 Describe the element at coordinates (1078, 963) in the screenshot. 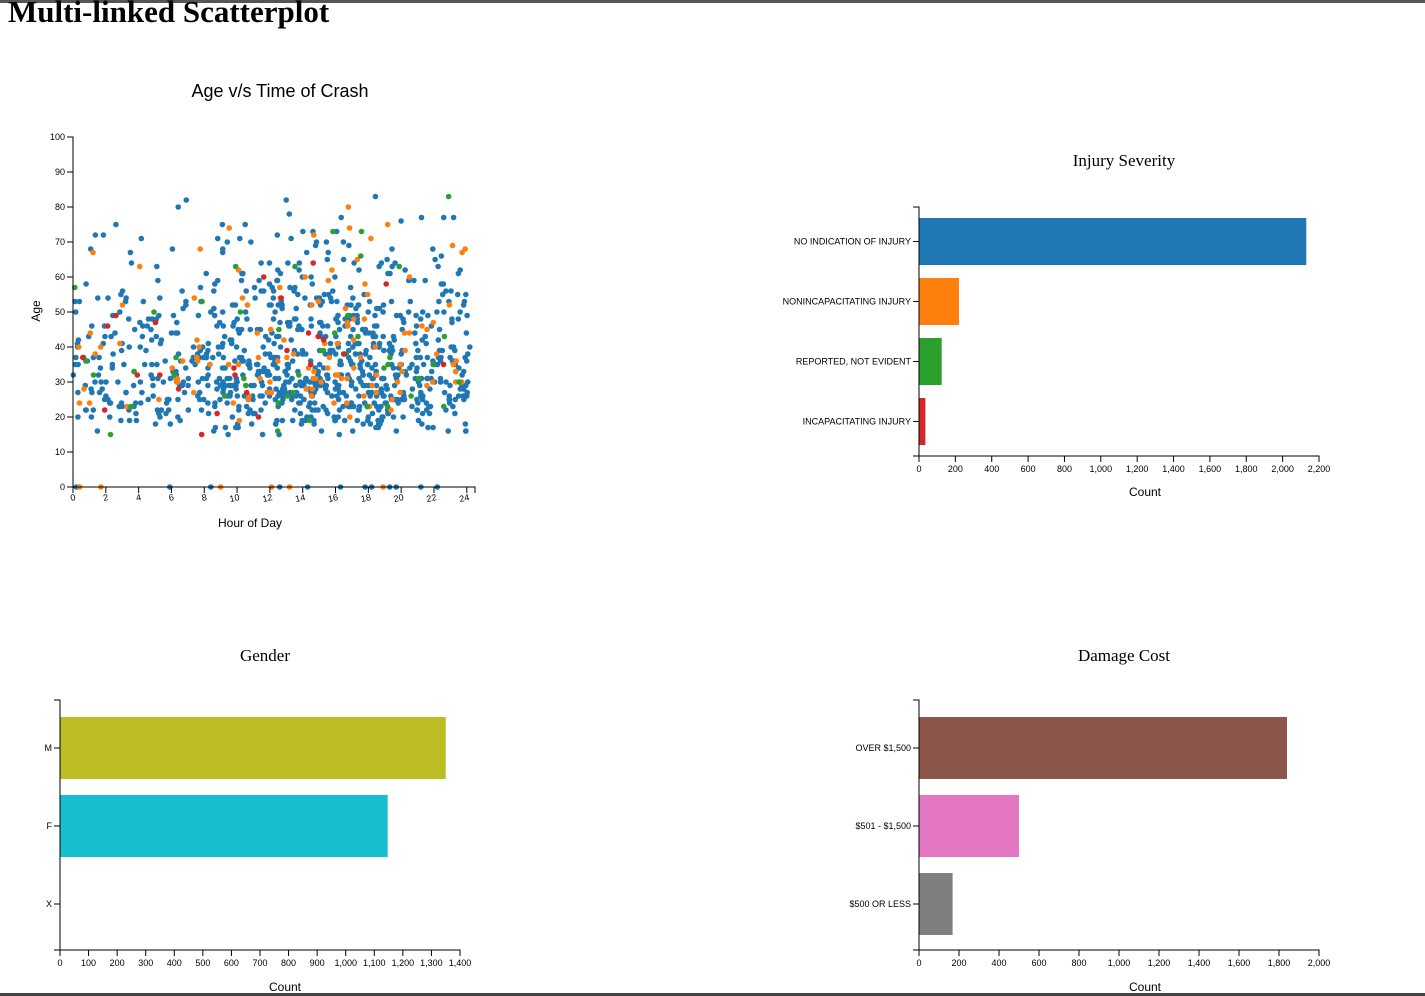

I see `damage-x-tick-label: 800` at that location.